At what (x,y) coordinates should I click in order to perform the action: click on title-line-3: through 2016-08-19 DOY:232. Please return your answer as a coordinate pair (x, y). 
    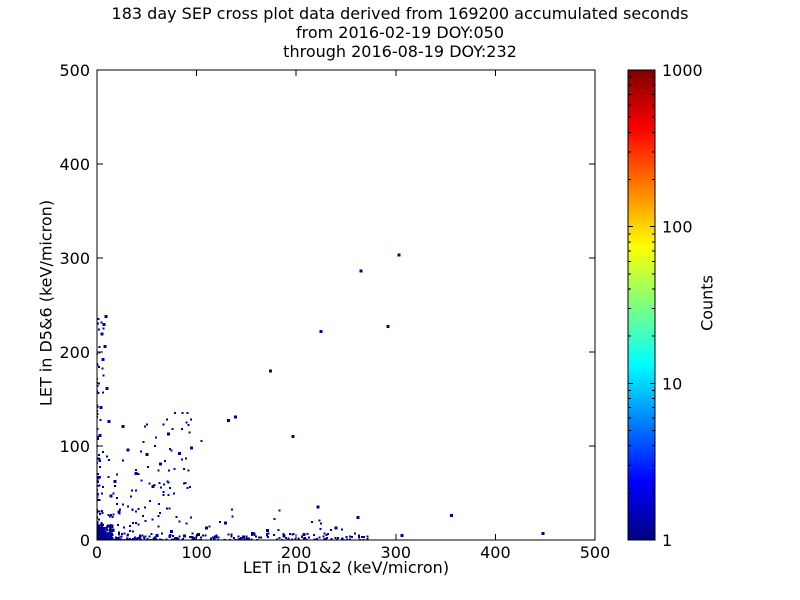
    Looking at the image, I should click on (400, 51).